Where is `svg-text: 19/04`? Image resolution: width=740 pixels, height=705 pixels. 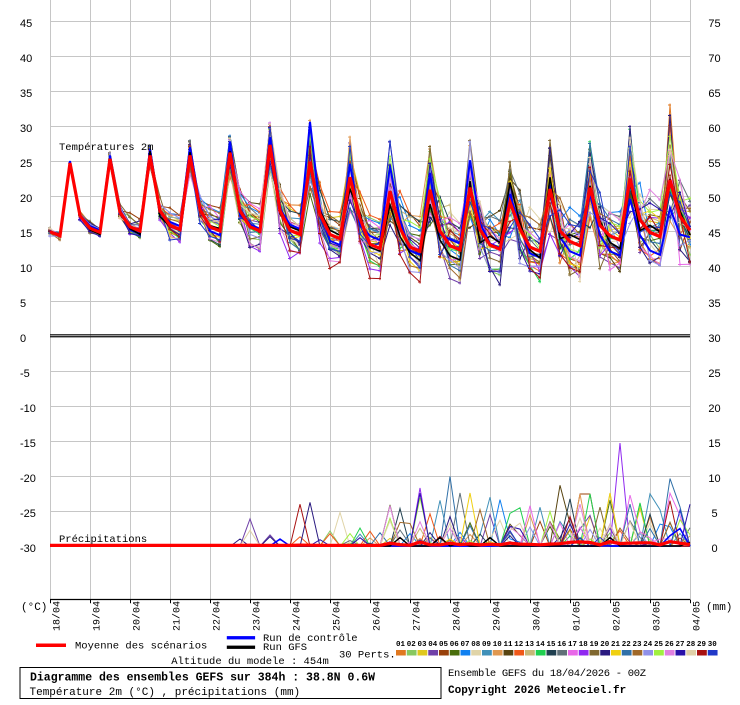 svg-text: 19/04 is located at coordinates (98, 616).